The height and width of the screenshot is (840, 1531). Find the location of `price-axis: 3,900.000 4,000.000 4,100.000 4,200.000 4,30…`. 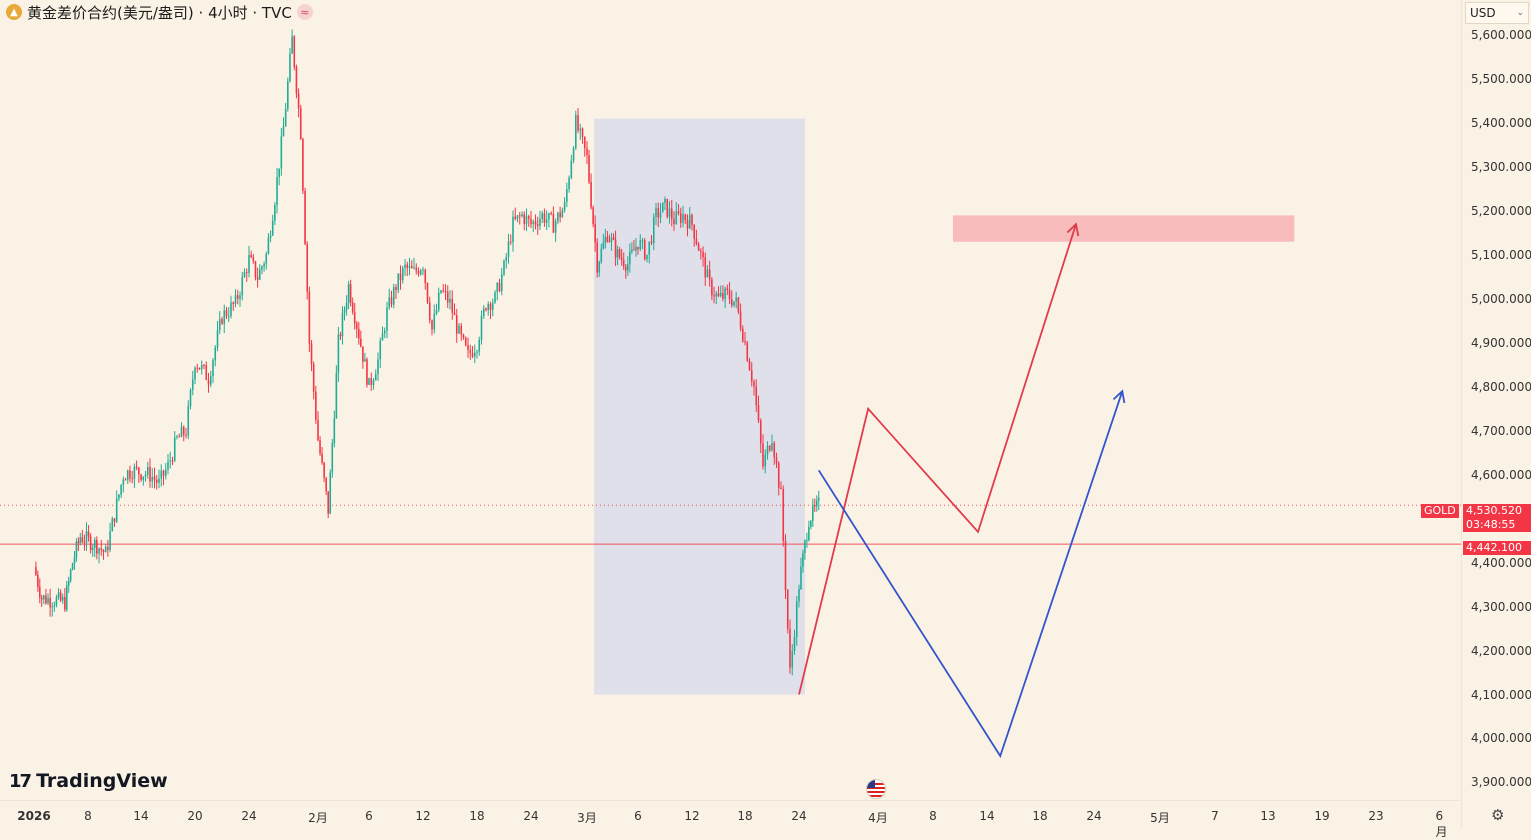

price-axis: 3,900.000 4,000.000 4,100.000 4,200.000 4,30… is located at coordinates (1496, 414).